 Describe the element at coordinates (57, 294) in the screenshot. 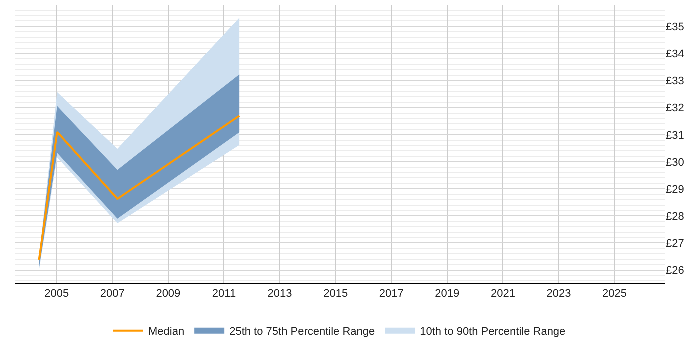

I see `x-tick-label: 2005` at that location.